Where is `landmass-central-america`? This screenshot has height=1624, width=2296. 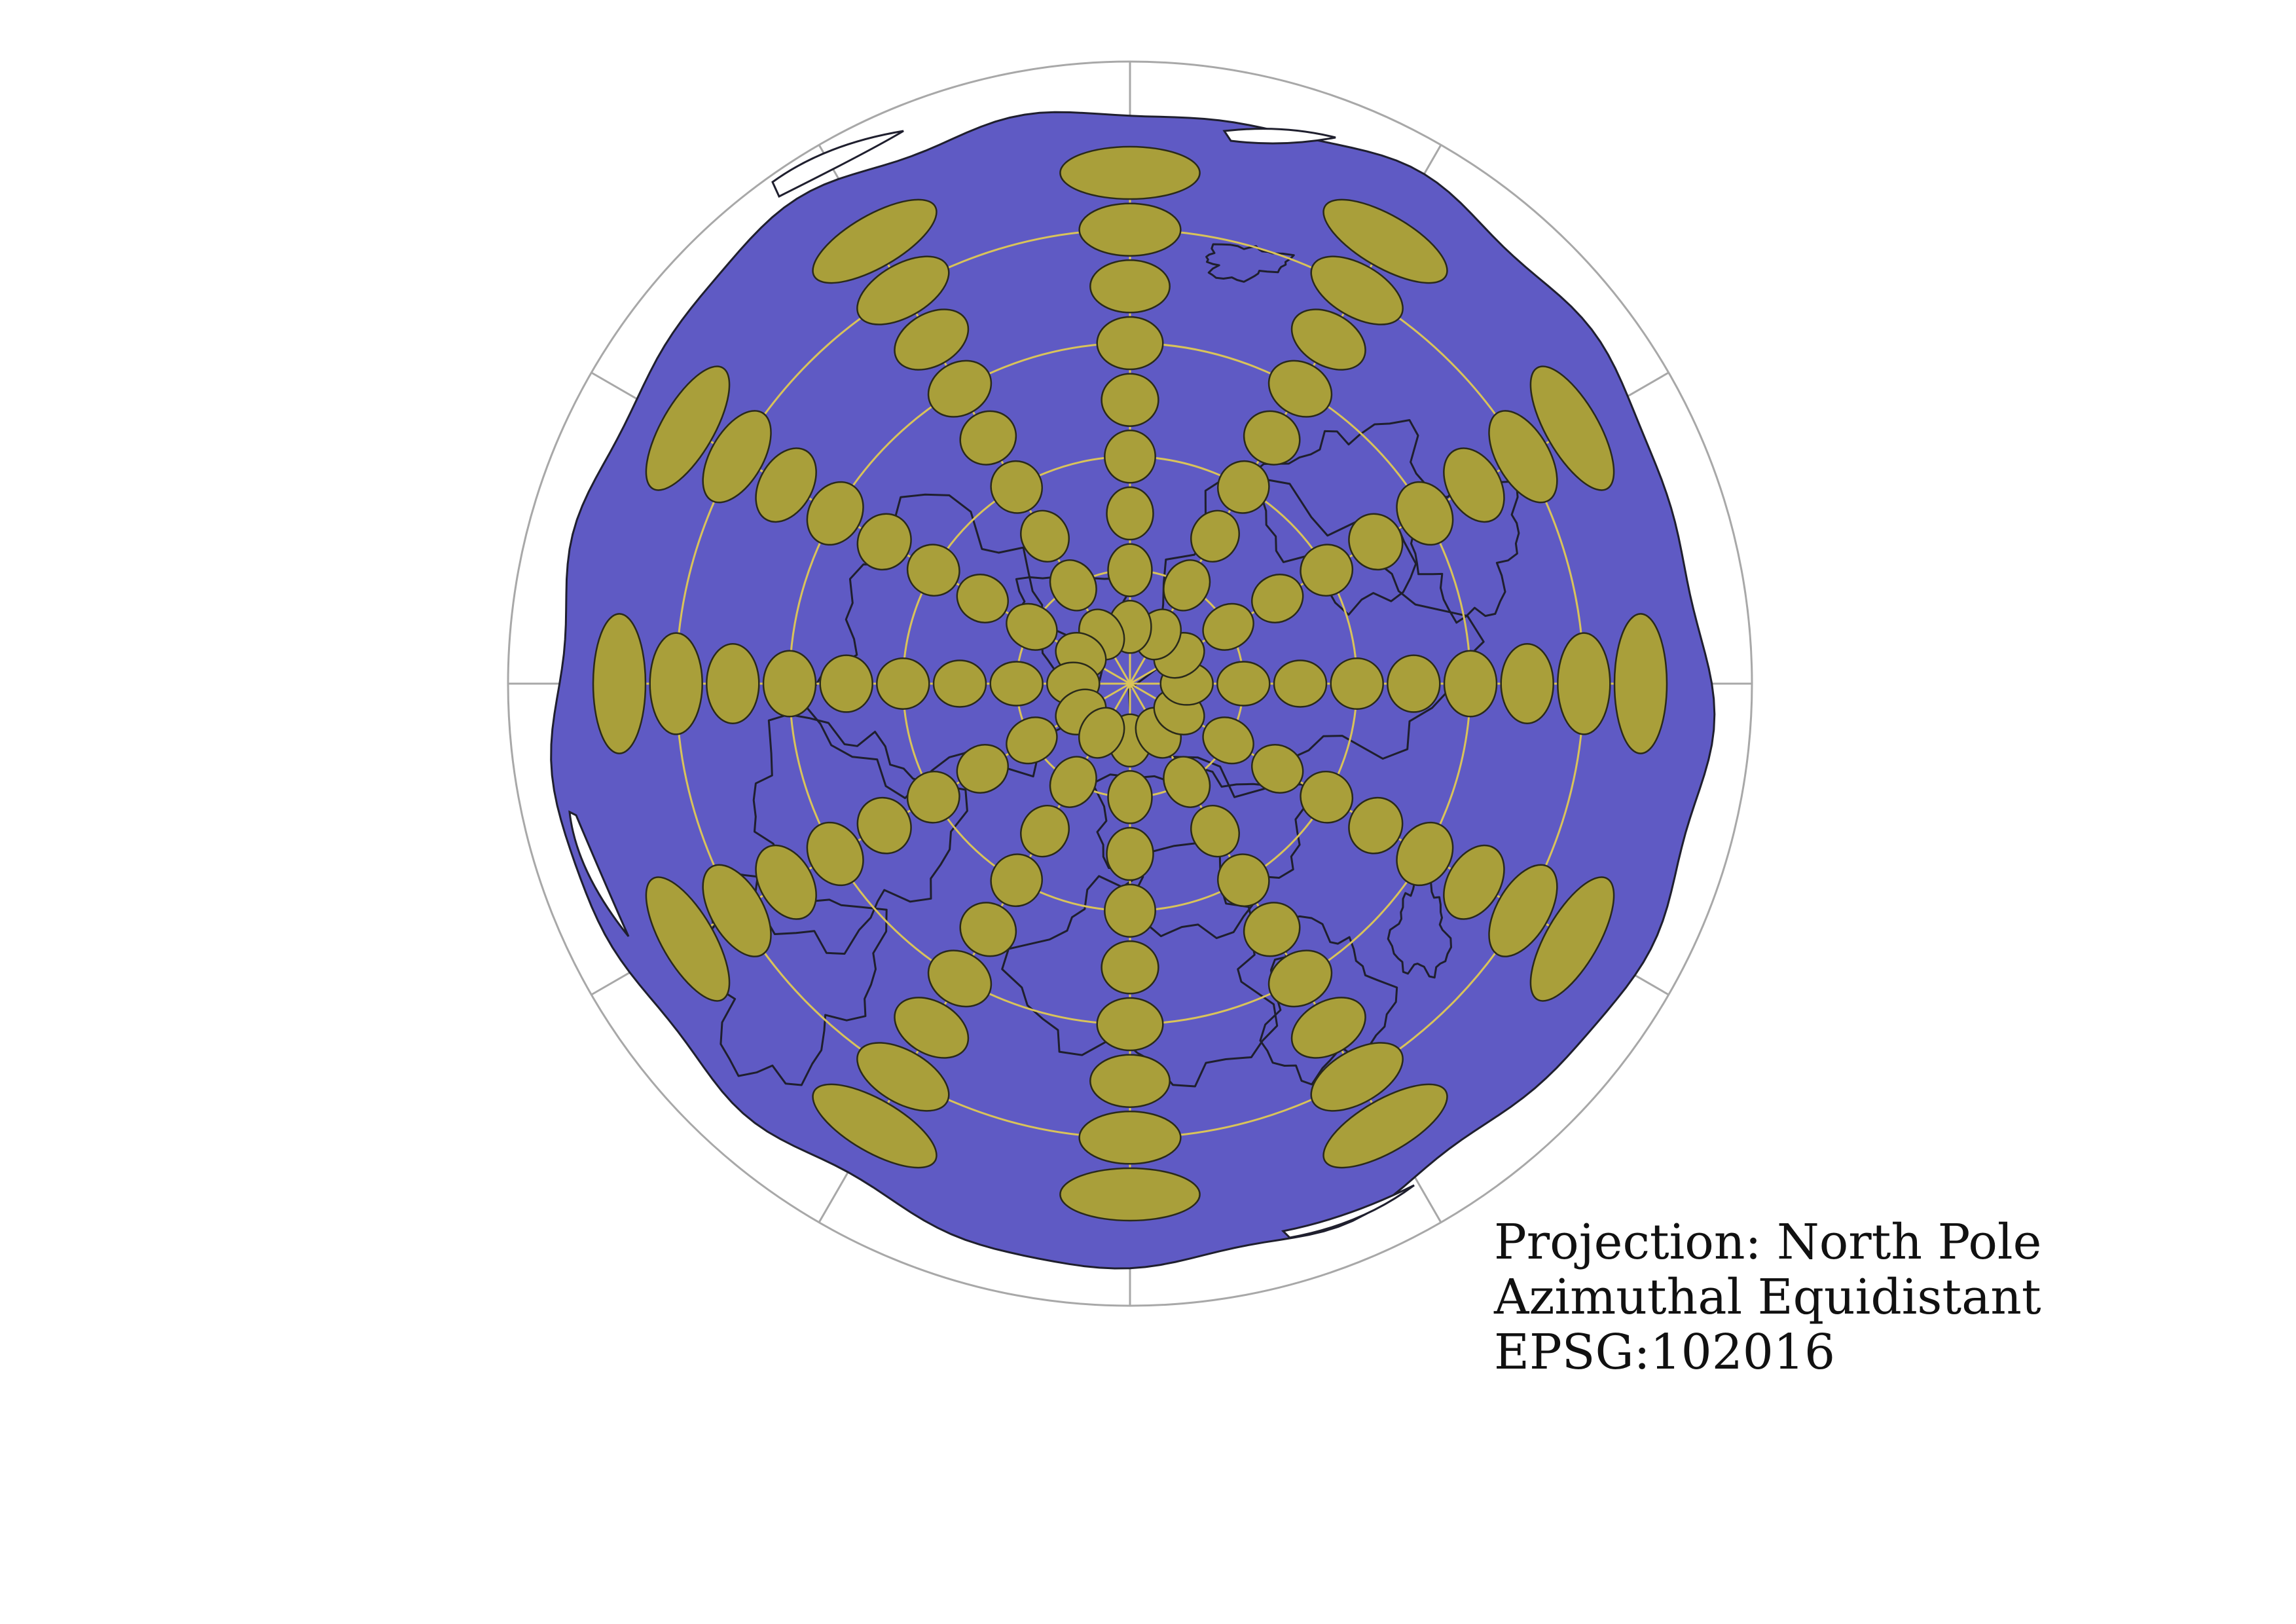
landmass-central-america is located at coordinates (860, 834).